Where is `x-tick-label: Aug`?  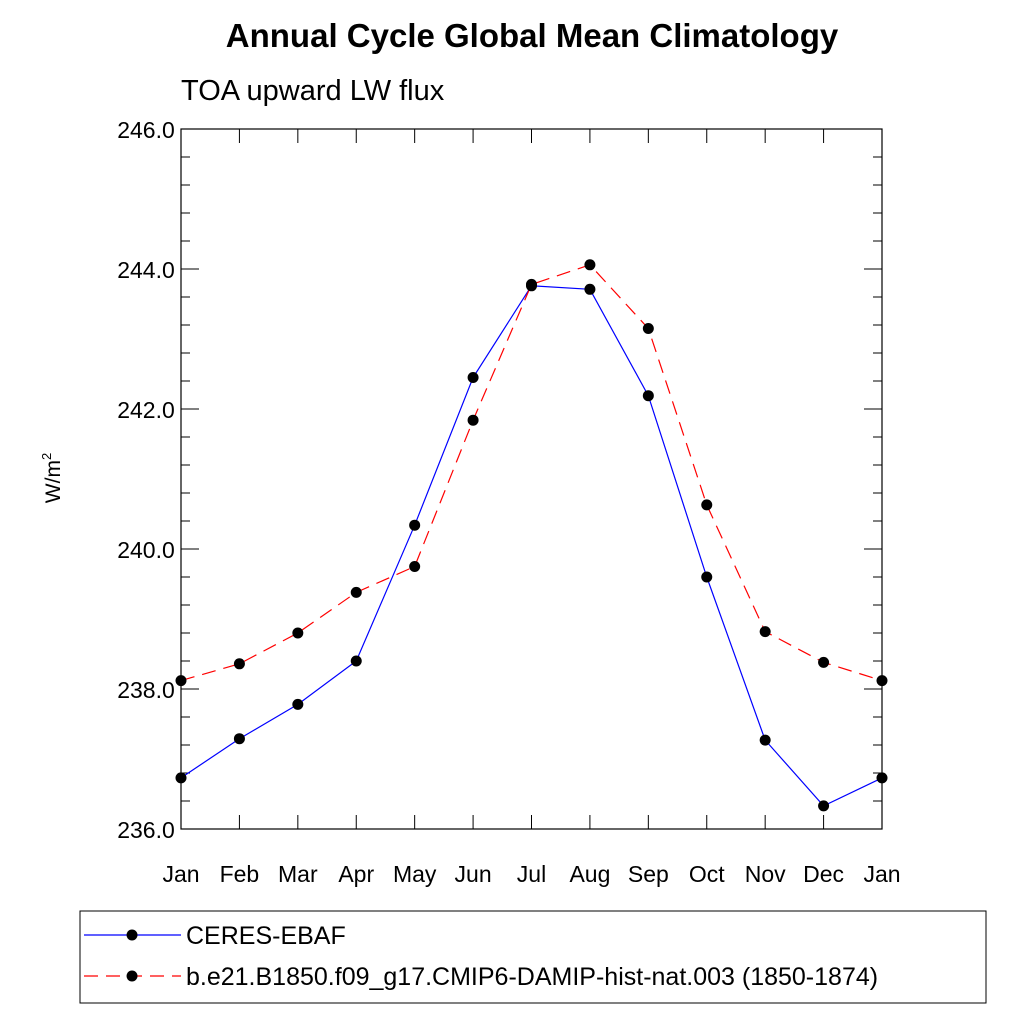
x-tick-label: Aug is located at coordinates (589, 874).